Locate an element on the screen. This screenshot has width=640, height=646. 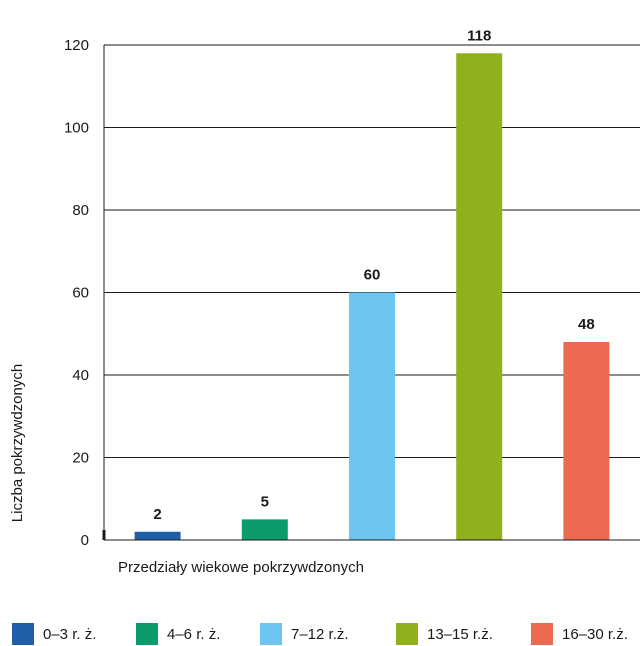
y-tick-label: 0 is located at coordinates (85, 540).